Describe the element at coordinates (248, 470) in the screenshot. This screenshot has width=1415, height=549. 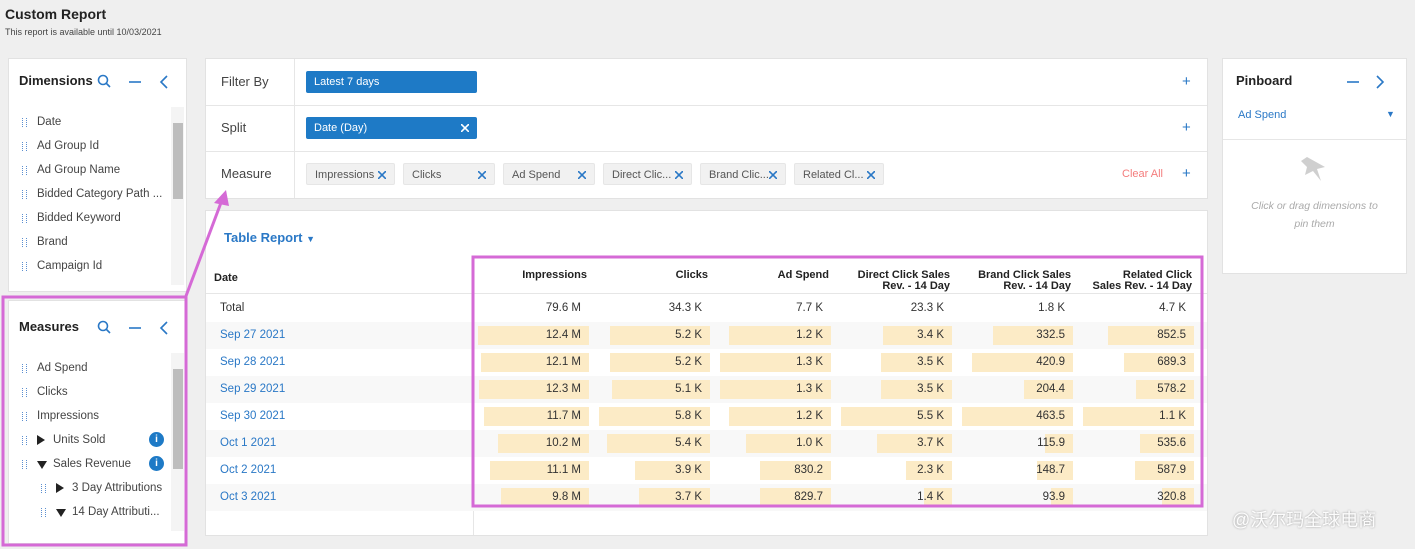
I see `date-link: Oct 2 2021` at that location.